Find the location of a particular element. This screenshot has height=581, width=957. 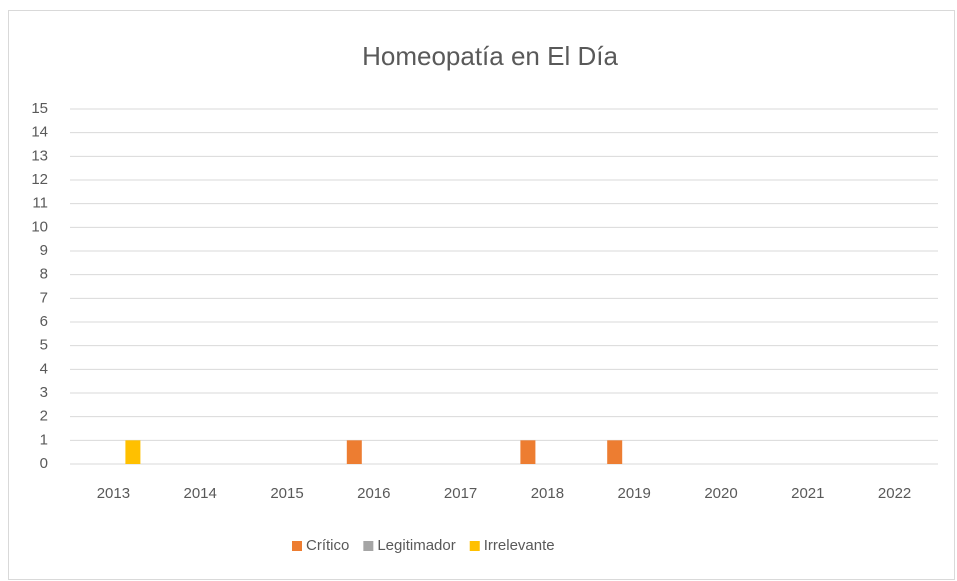

y-tick-label: 2 is located at coordinates (44, 416).